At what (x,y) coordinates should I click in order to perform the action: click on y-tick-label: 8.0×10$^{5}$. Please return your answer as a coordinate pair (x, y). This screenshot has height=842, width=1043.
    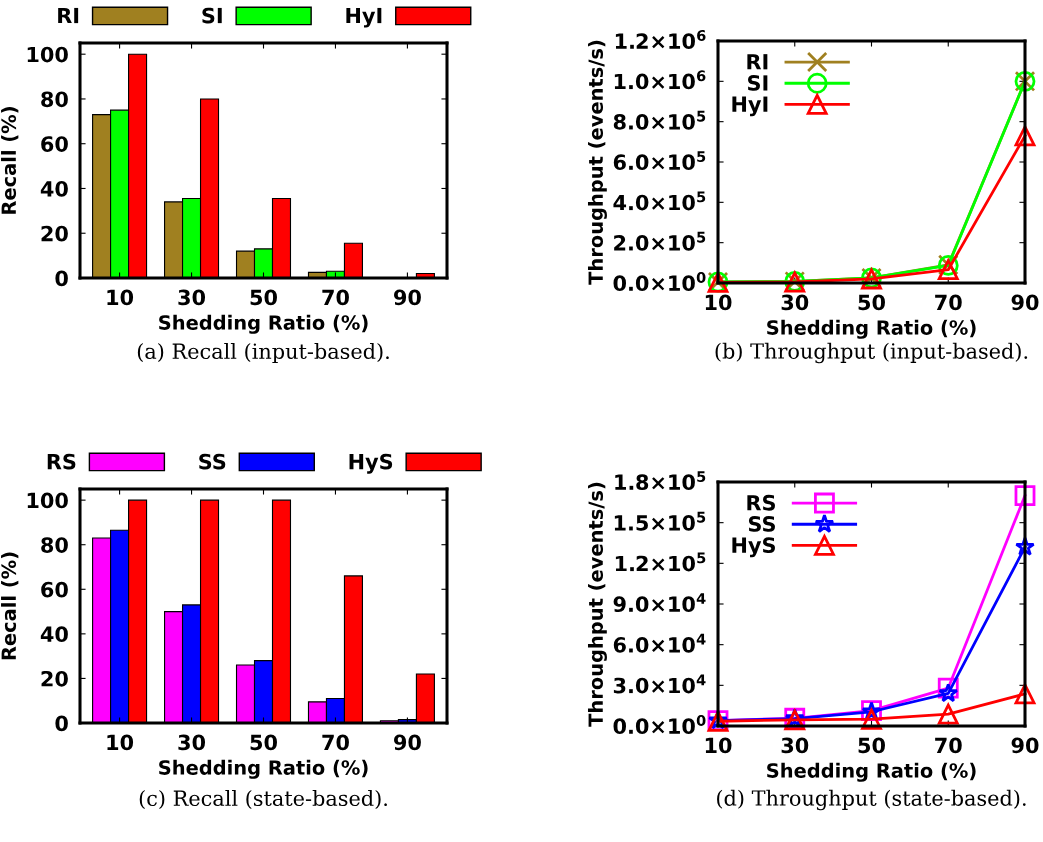
    Looking at the image, I should click on (659, 120).